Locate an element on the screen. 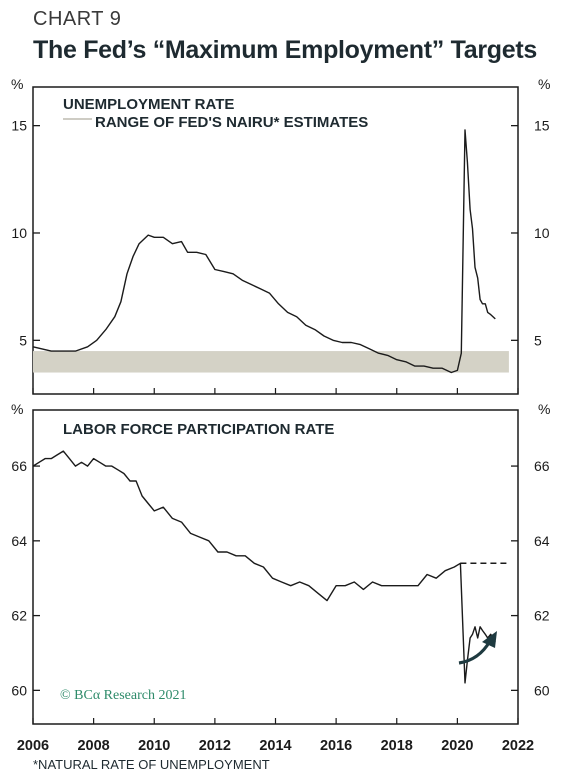 The image size is (577, 781). x-tick-label: 2022 is located at coordinates (518, 746).